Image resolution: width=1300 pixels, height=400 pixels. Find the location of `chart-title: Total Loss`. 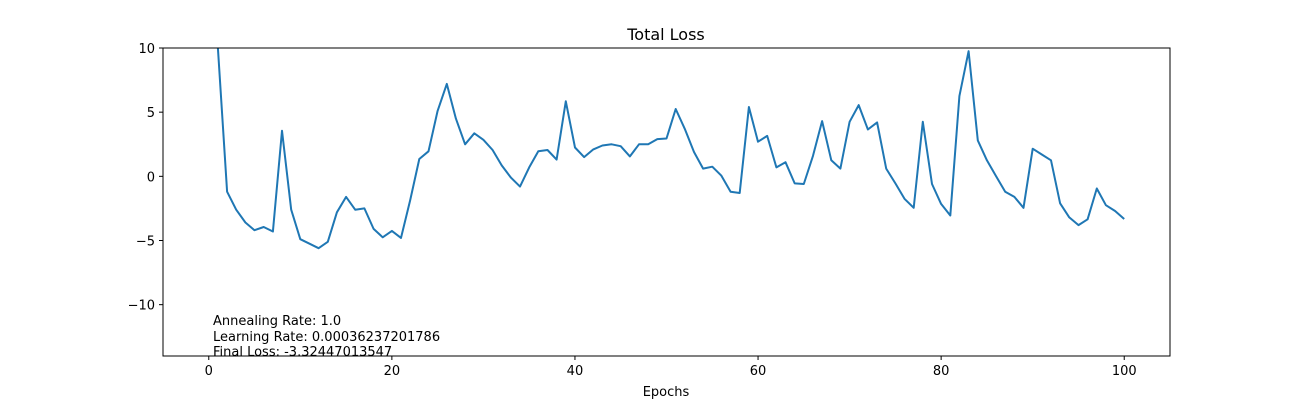

chart-title: Total Loss is located at coordinates (665, 34).